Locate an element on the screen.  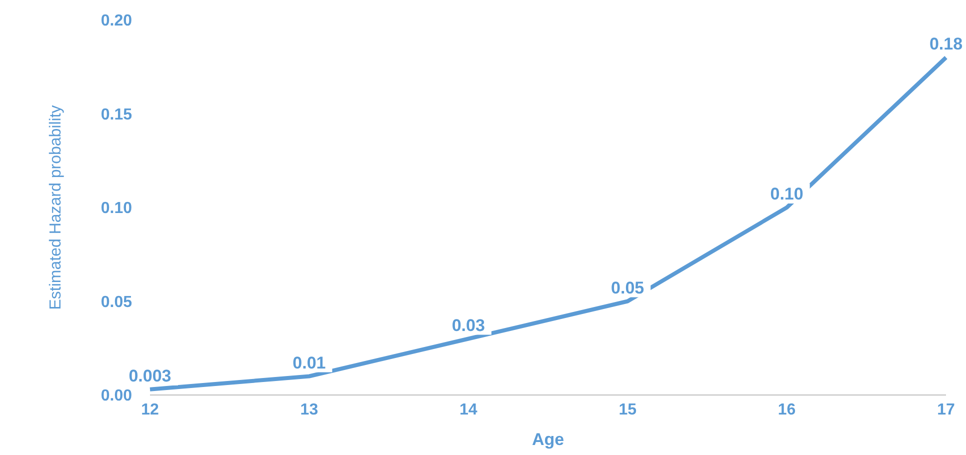
data-label: 0.18 is located at coordinates (946, 44).